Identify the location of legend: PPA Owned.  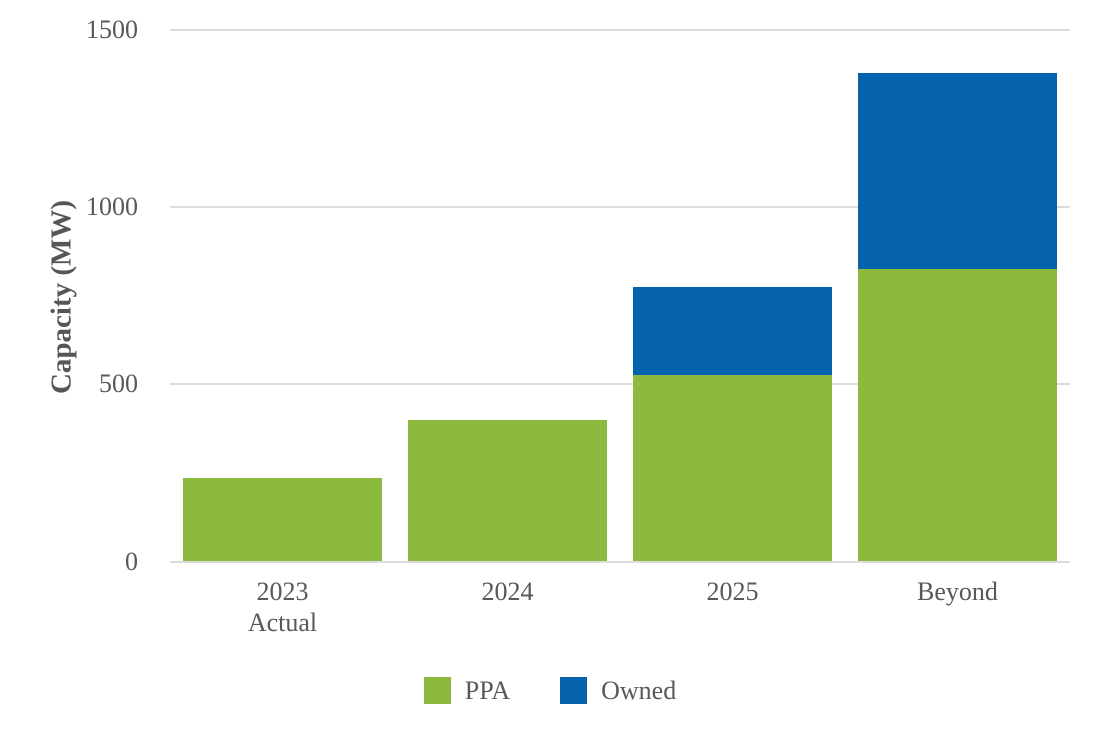
(550, 690).